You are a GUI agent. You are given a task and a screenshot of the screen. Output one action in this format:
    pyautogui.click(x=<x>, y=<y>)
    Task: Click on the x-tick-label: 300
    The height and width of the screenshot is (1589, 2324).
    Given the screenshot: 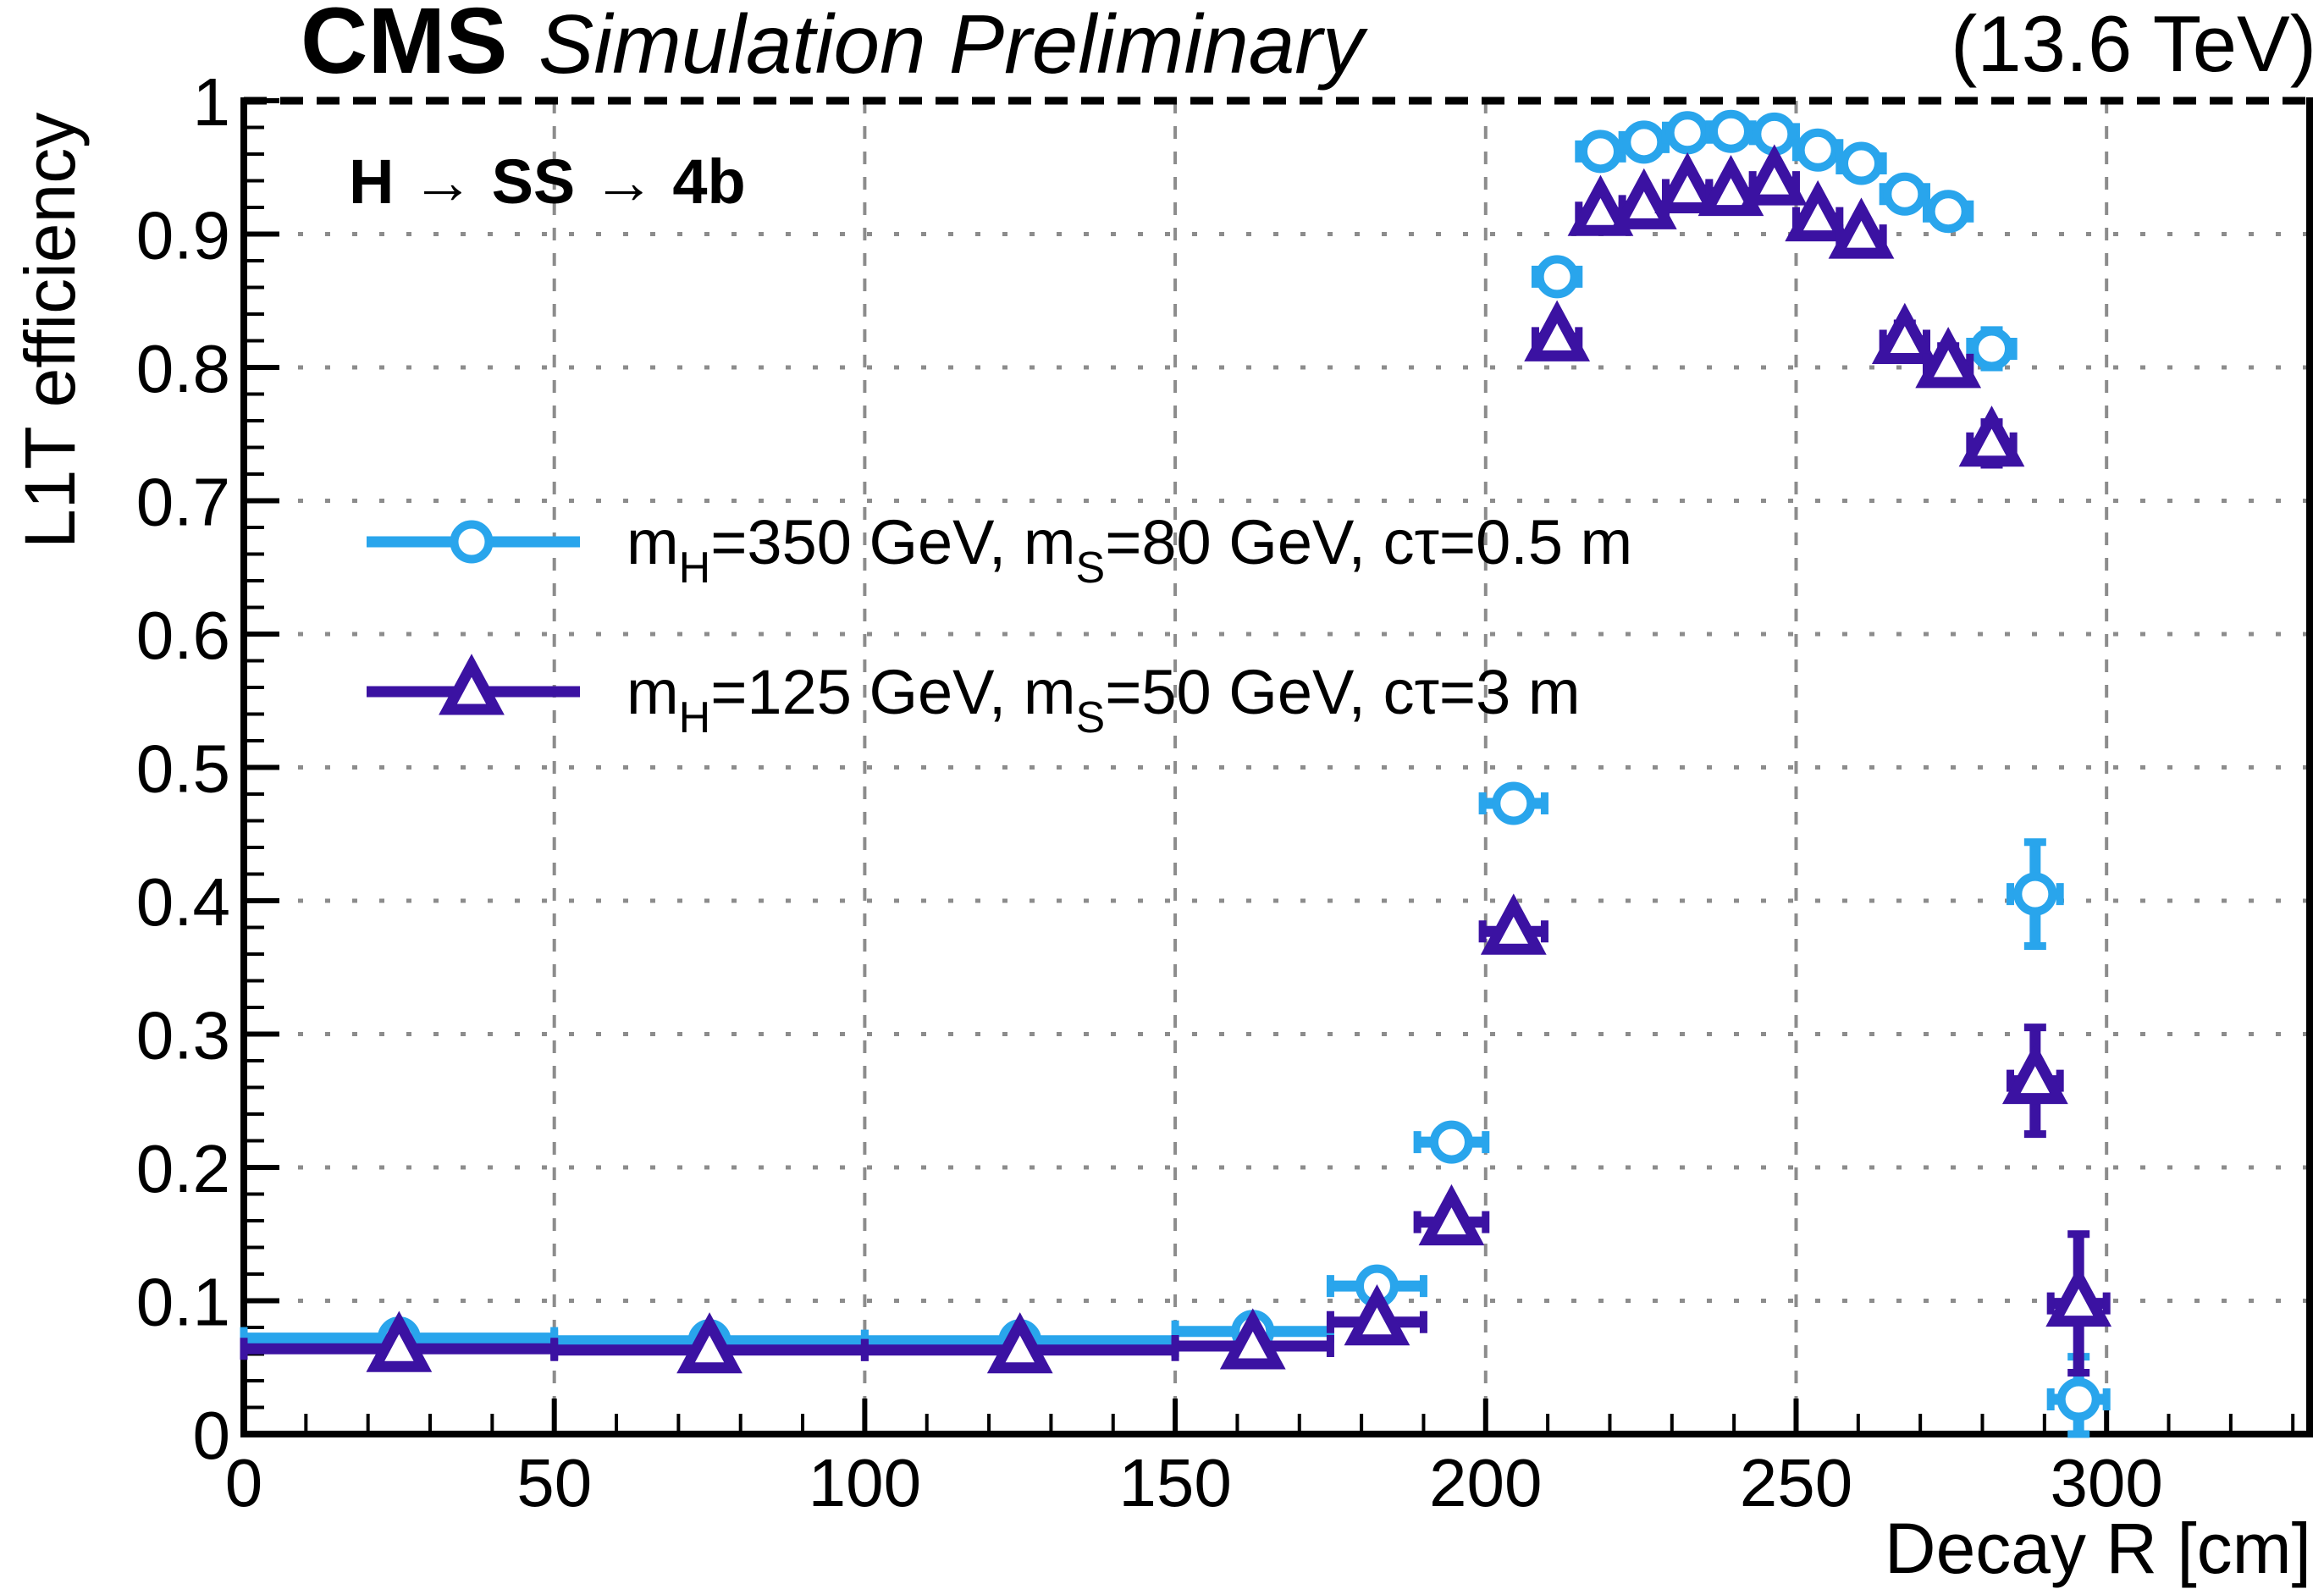 What is the action you would take?
    pyautogui.click(x=2106, y=1482)
    